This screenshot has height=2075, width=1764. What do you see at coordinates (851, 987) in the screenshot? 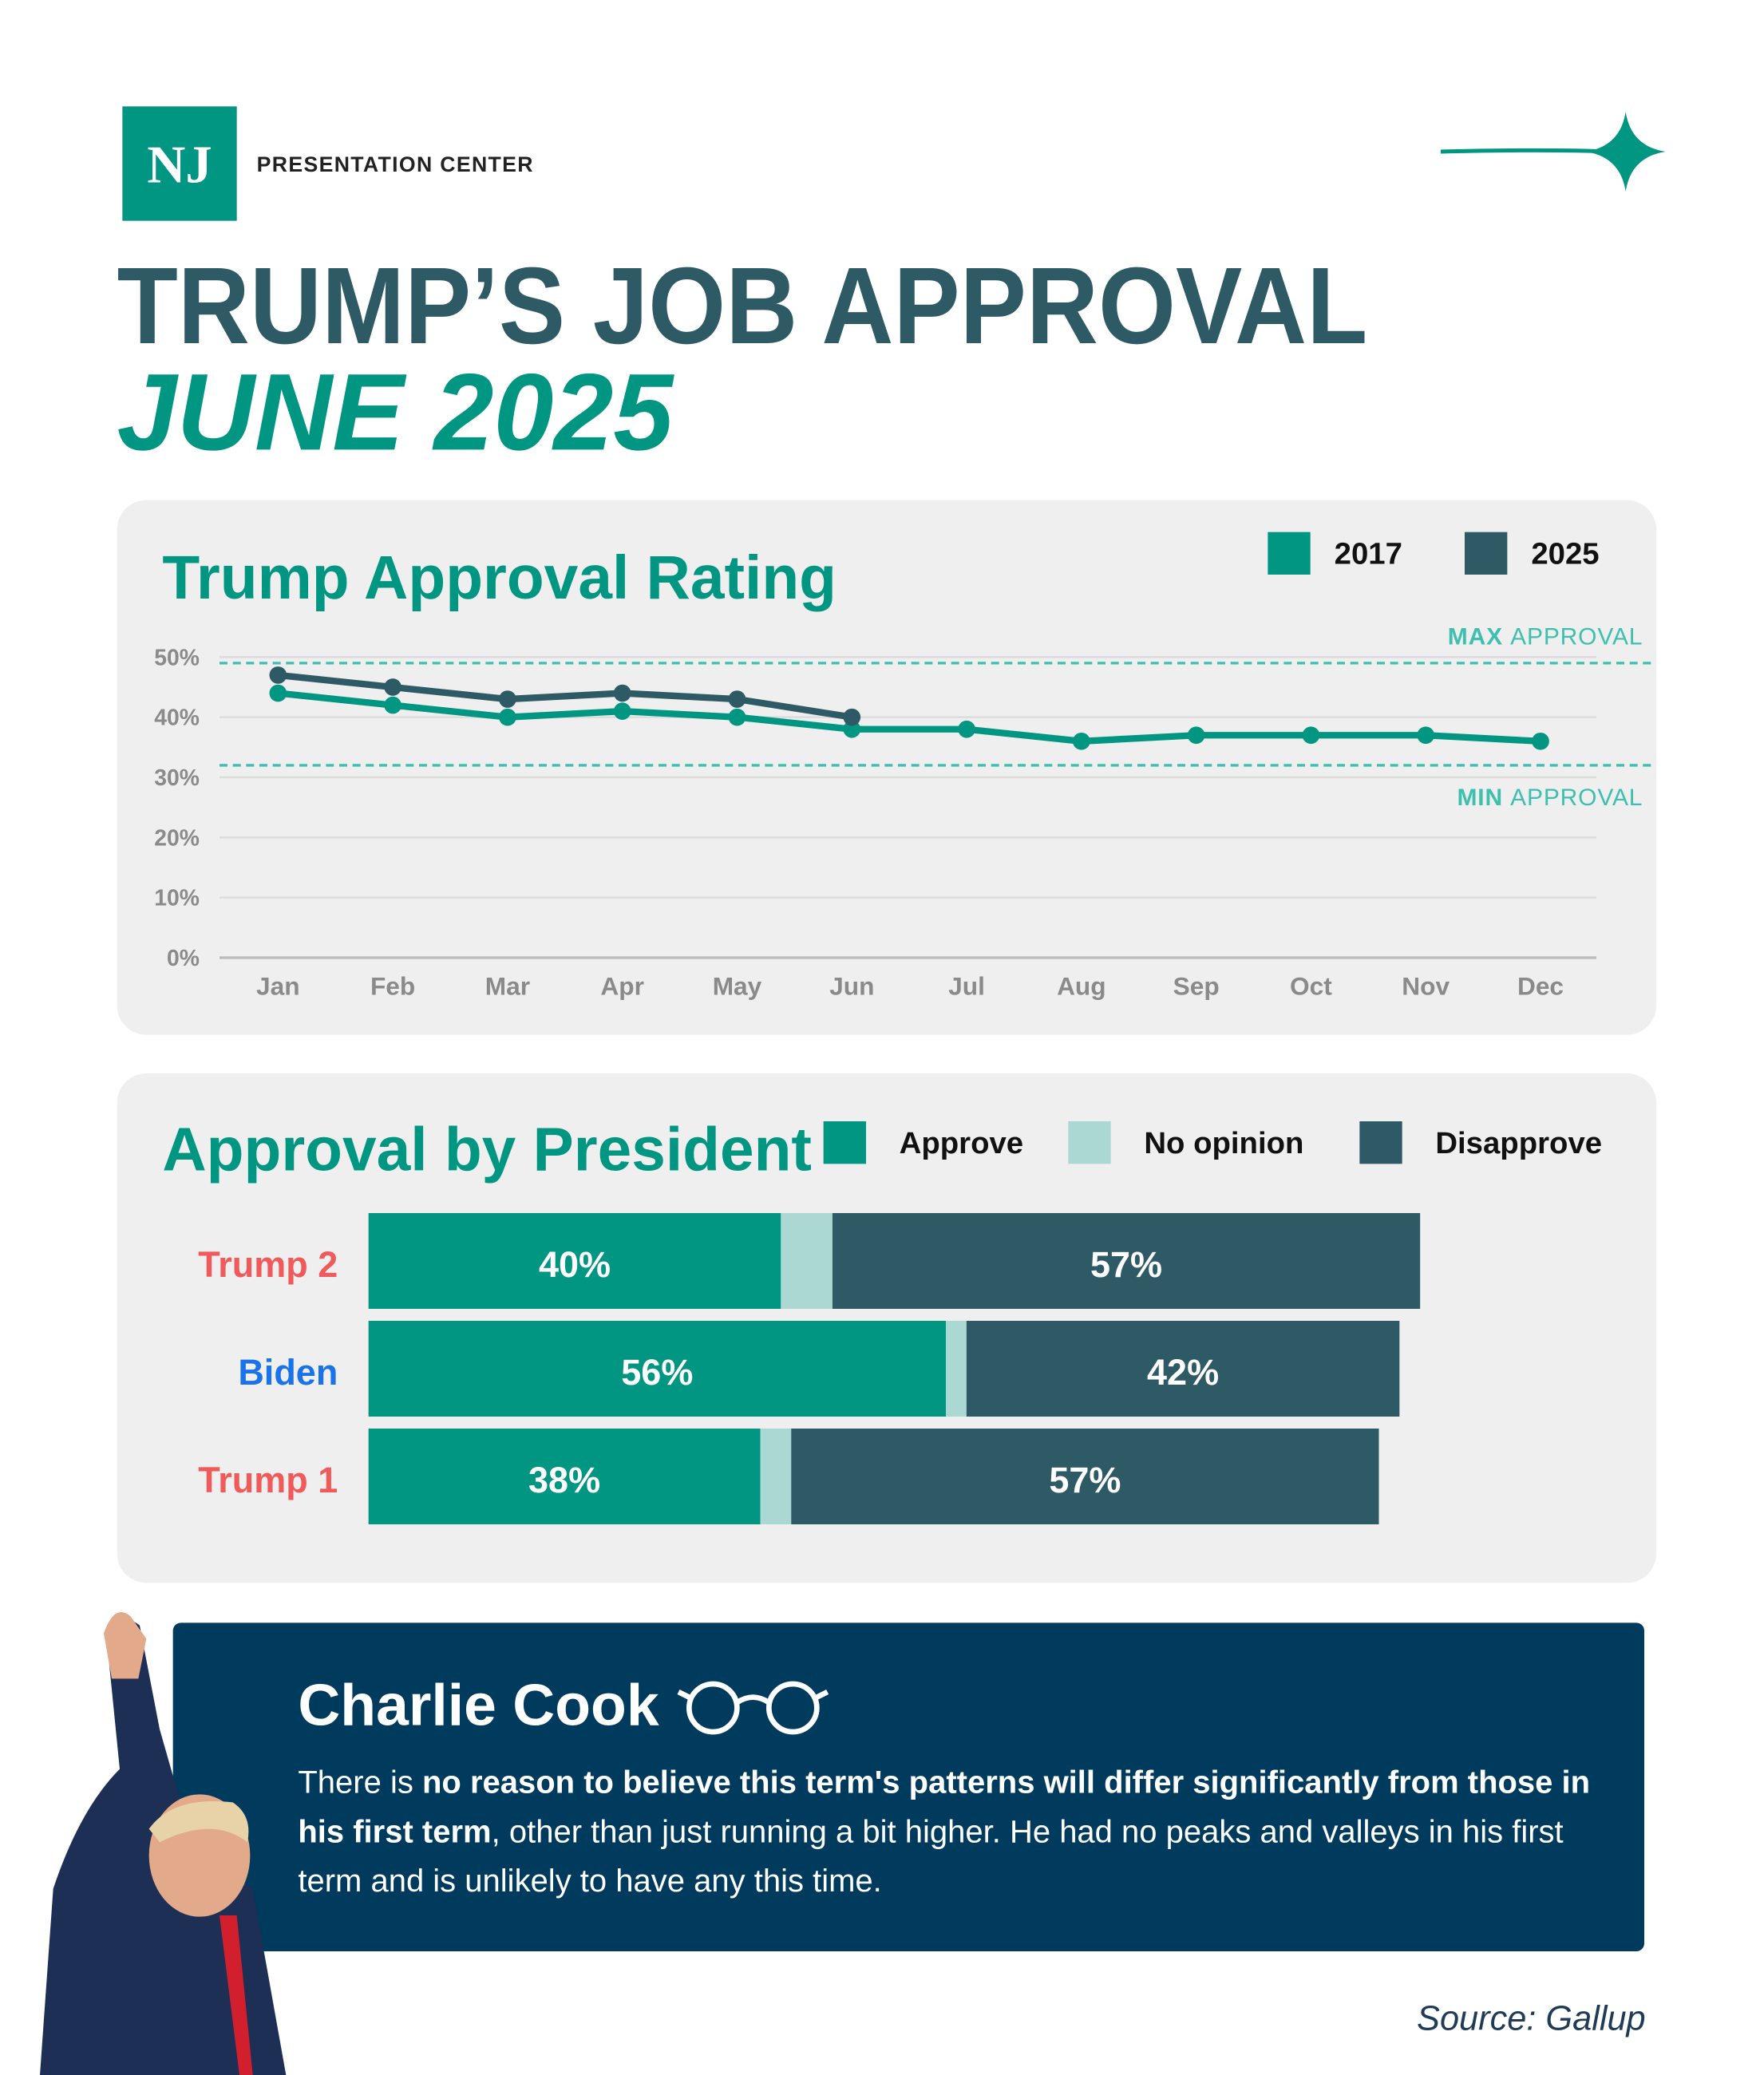
I see `x-tick-label: Jun` at bounding box center [851, 987].